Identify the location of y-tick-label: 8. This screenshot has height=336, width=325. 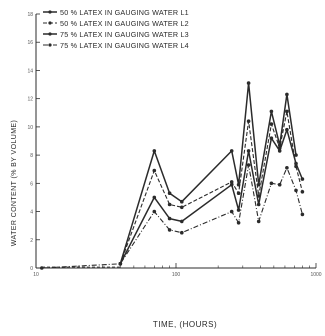
(31, 156).